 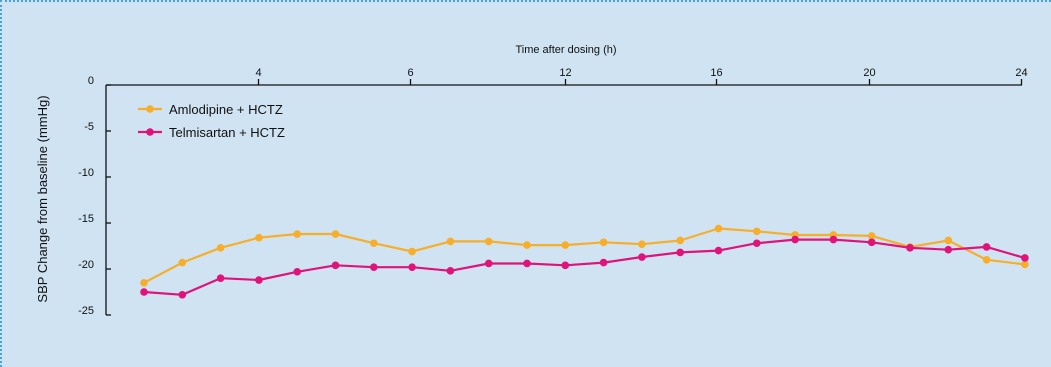 I want to click on y-tick-group: 0 -5 -10 -15 -20 -25, so click(x=94, y=196).